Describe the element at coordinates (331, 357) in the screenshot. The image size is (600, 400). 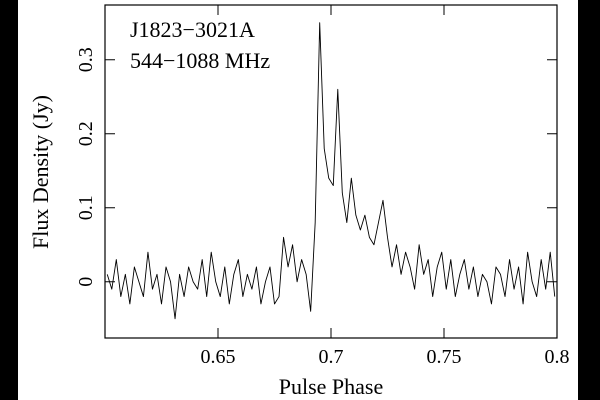
I see `x-tick-label: 0.7` at that location.